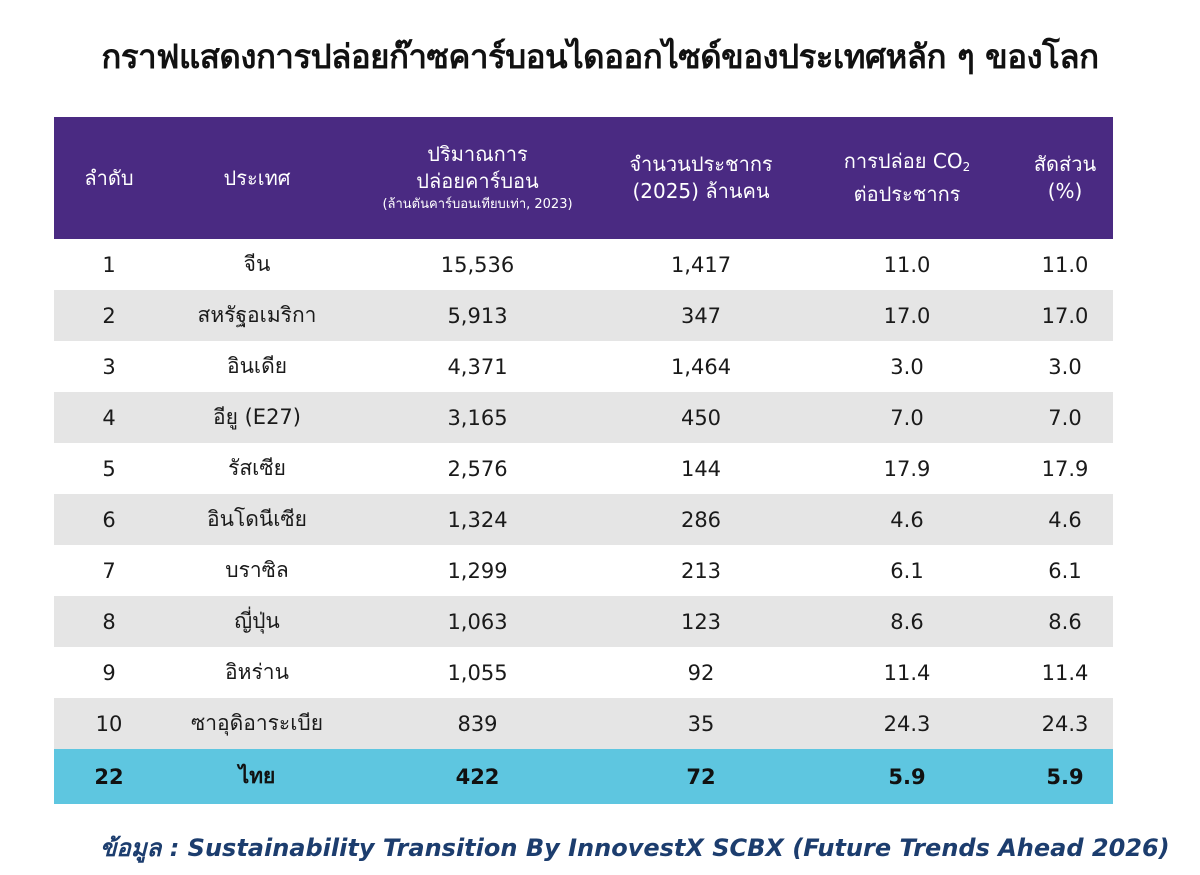 The width and height of the screenshot is (1200, 875). I want to click on cell-per-capita: 8.6, so click(907, 621).